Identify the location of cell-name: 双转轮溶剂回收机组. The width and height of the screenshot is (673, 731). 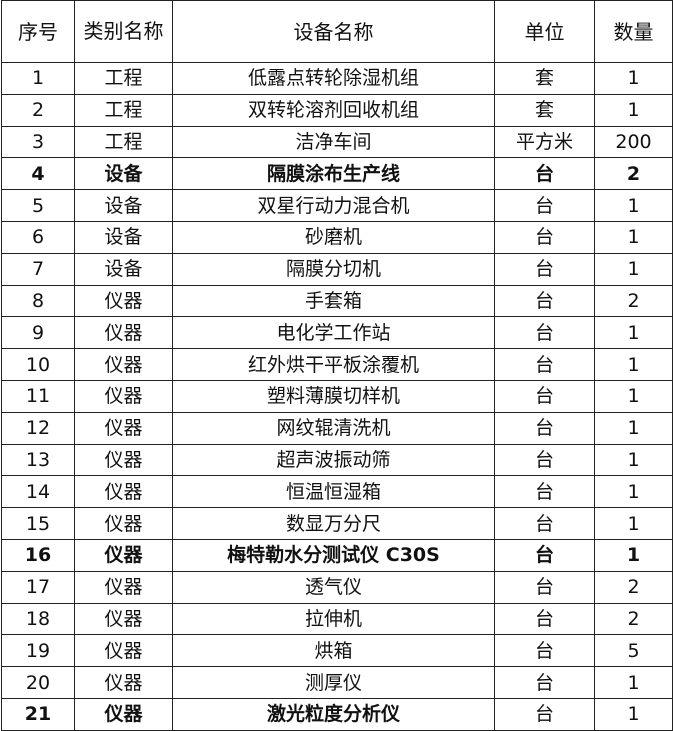
(333, 110).